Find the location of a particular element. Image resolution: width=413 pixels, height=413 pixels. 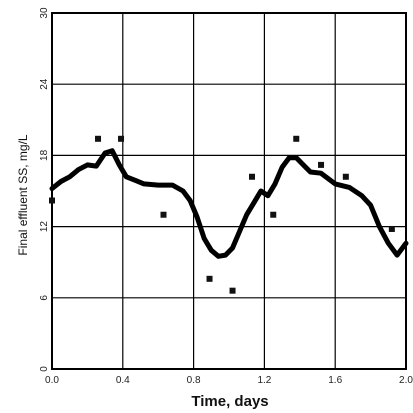

y-tick-label: 30 is located at coordinates (44, 13).